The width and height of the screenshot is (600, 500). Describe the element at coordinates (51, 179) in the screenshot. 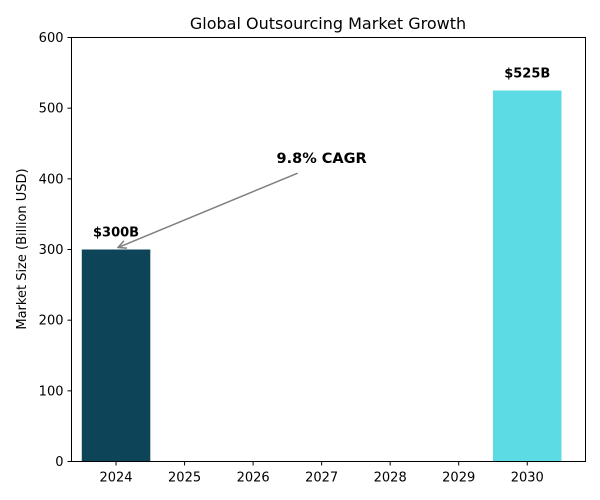

I see `y-tick-label-400: 400` at that location.